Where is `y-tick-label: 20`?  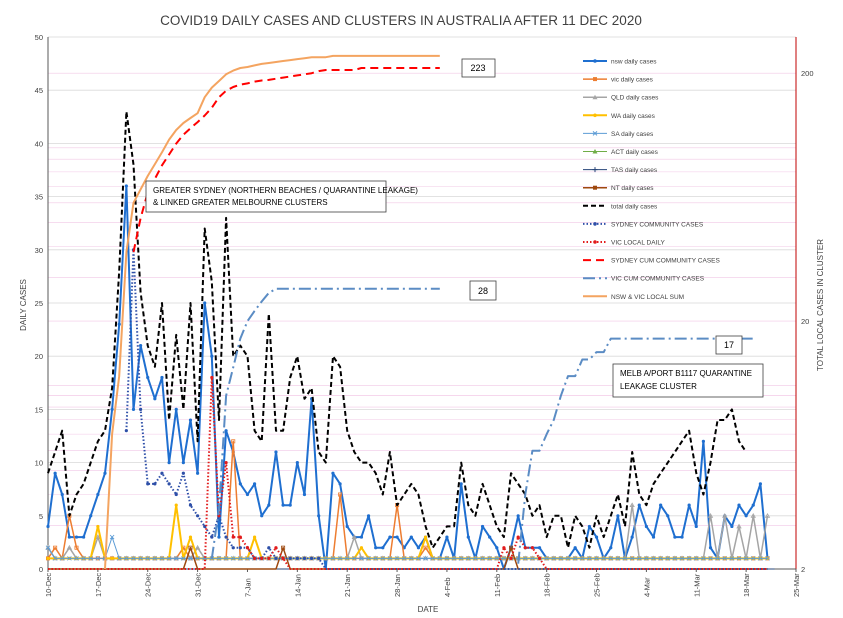 y-tick-label: 20 is located at coordinates (39, 356).